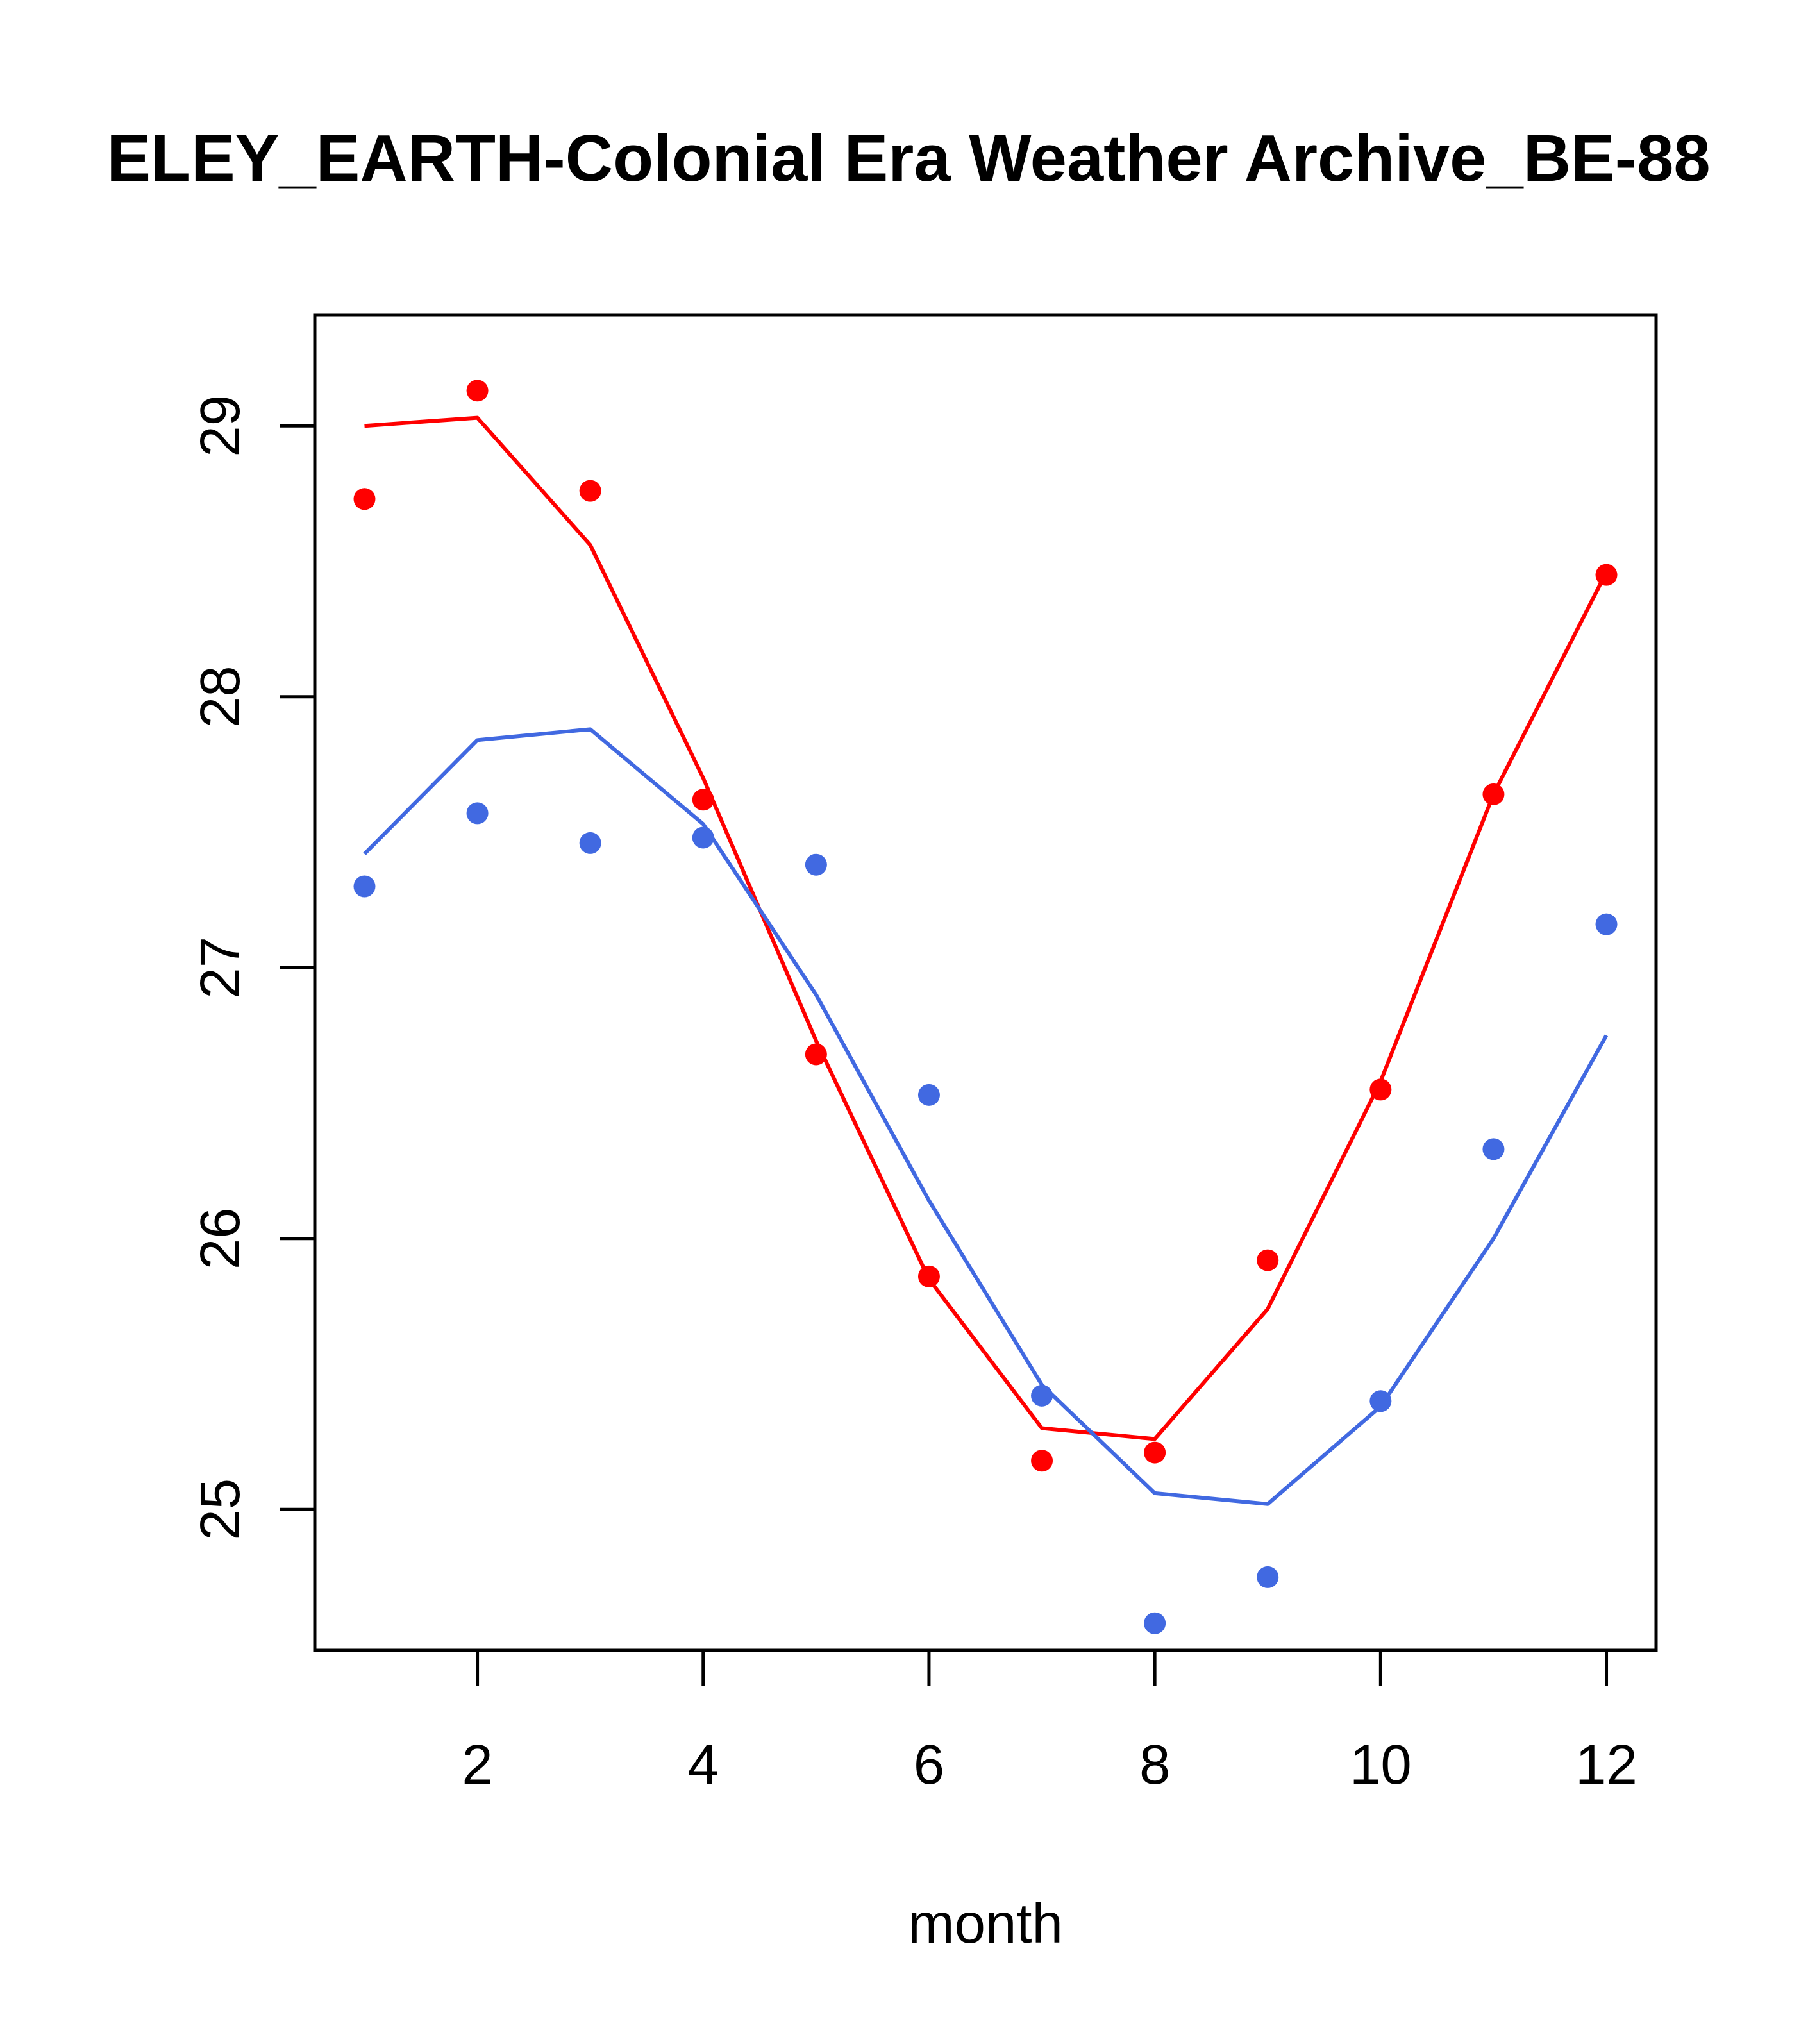 The height and width of the screenshot is (2044, 1817). What do you see at coordinates (220, 1510) in the screenshot?
I see `y-tick-label-25: 25` at bounding box center [220, 1510].